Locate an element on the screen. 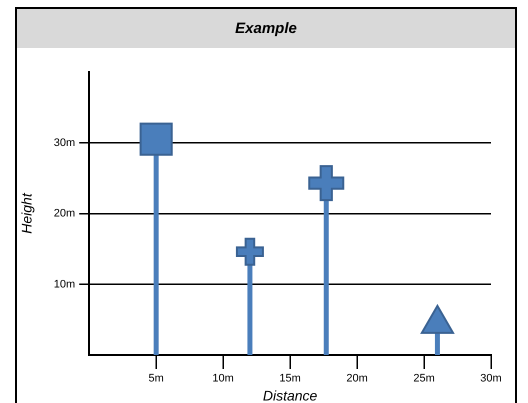 This screenshot has width=528, height=403. x-axis-title: Distance is located at coordinates (290, 395).